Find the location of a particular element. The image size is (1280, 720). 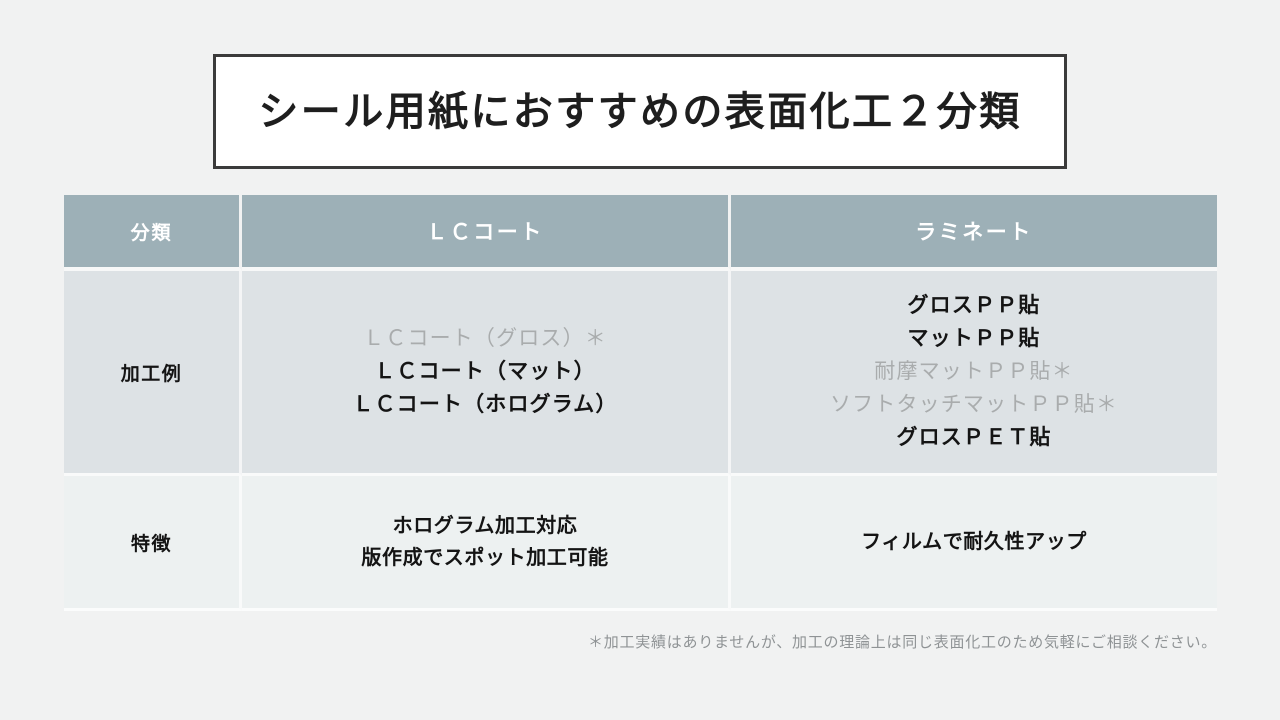

cell-laminate-features: フィルムで耐久性アップ is located at coordinates (974, 543).